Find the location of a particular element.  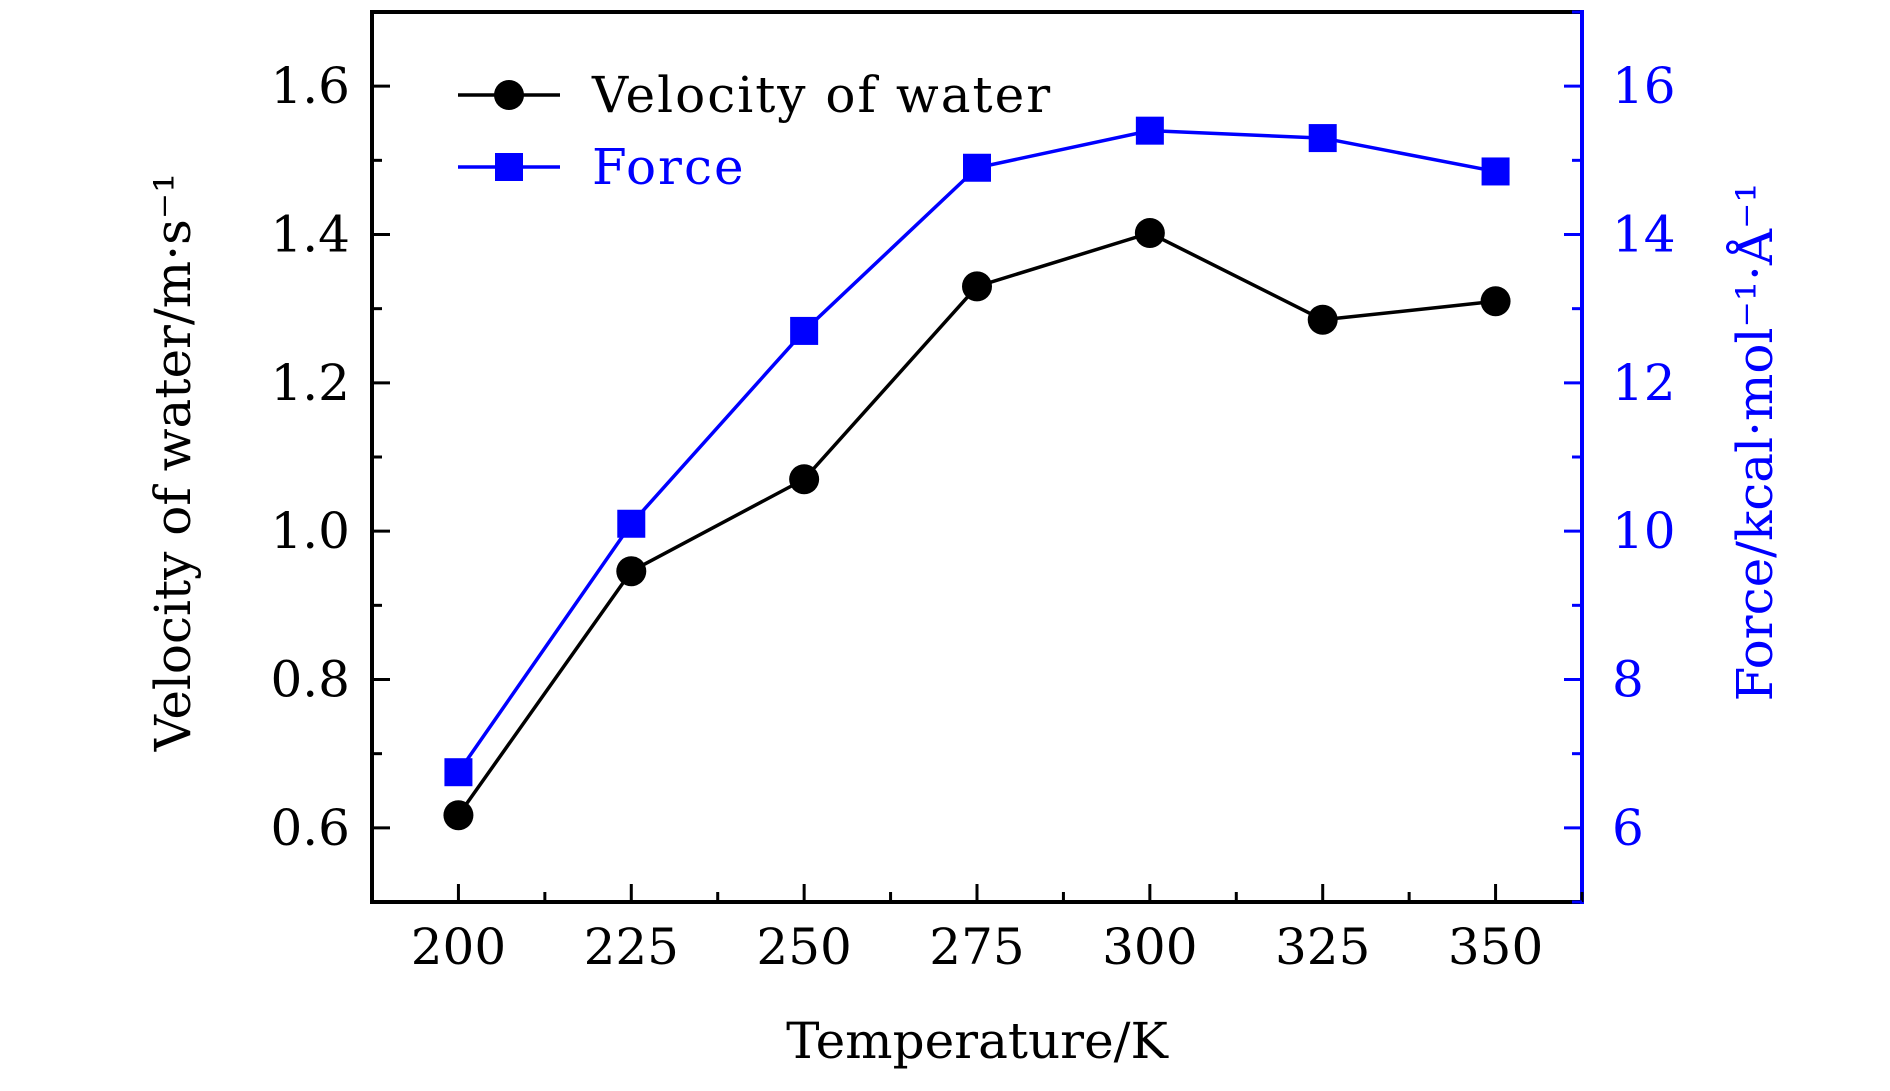

y-right-tick-label: 10 is located at coordinates (1644, 531).